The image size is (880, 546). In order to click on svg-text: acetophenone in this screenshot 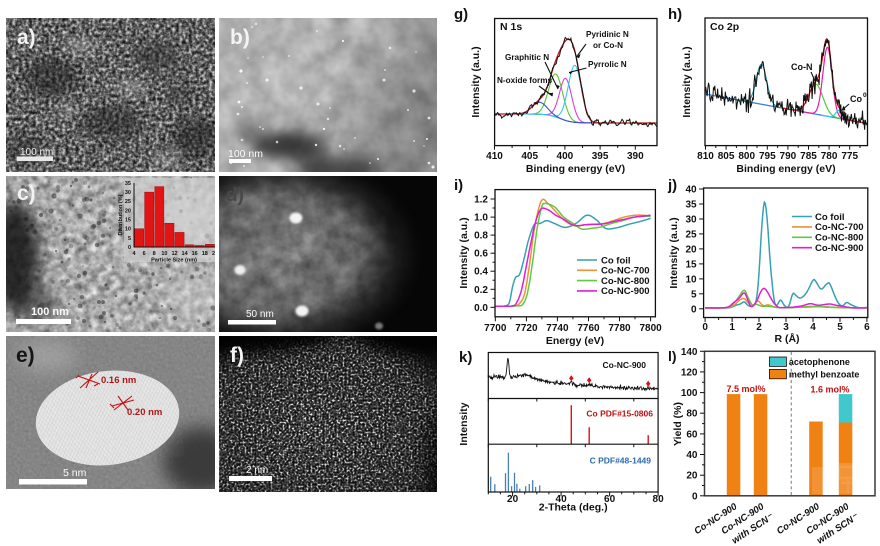, I will do `click(819, 362)`.